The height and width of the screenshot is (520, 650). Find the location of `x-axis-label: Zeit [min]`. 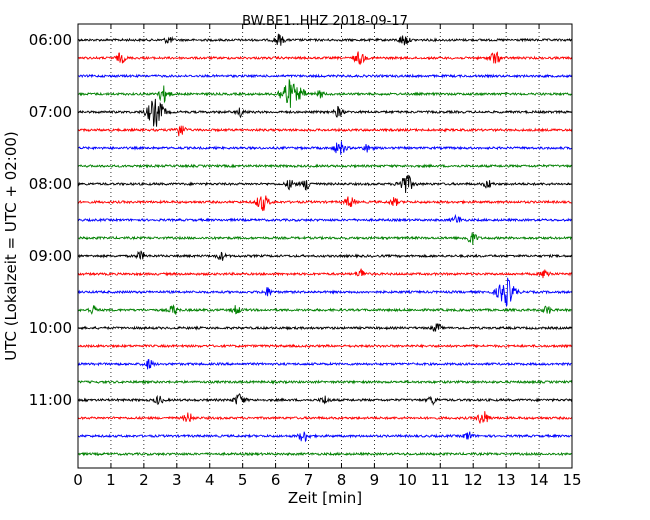

x-axis-label: Zeit [min] is located at coordinates (325, 498).